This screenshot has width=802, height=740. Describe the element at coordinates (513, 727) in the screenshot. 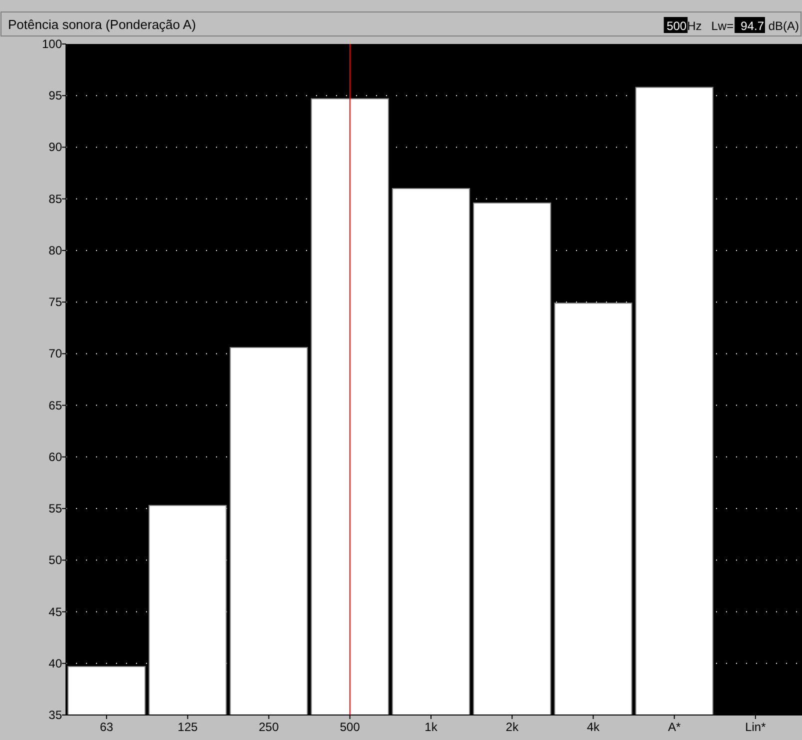

I see `x-tick-label: 2k` at that location.